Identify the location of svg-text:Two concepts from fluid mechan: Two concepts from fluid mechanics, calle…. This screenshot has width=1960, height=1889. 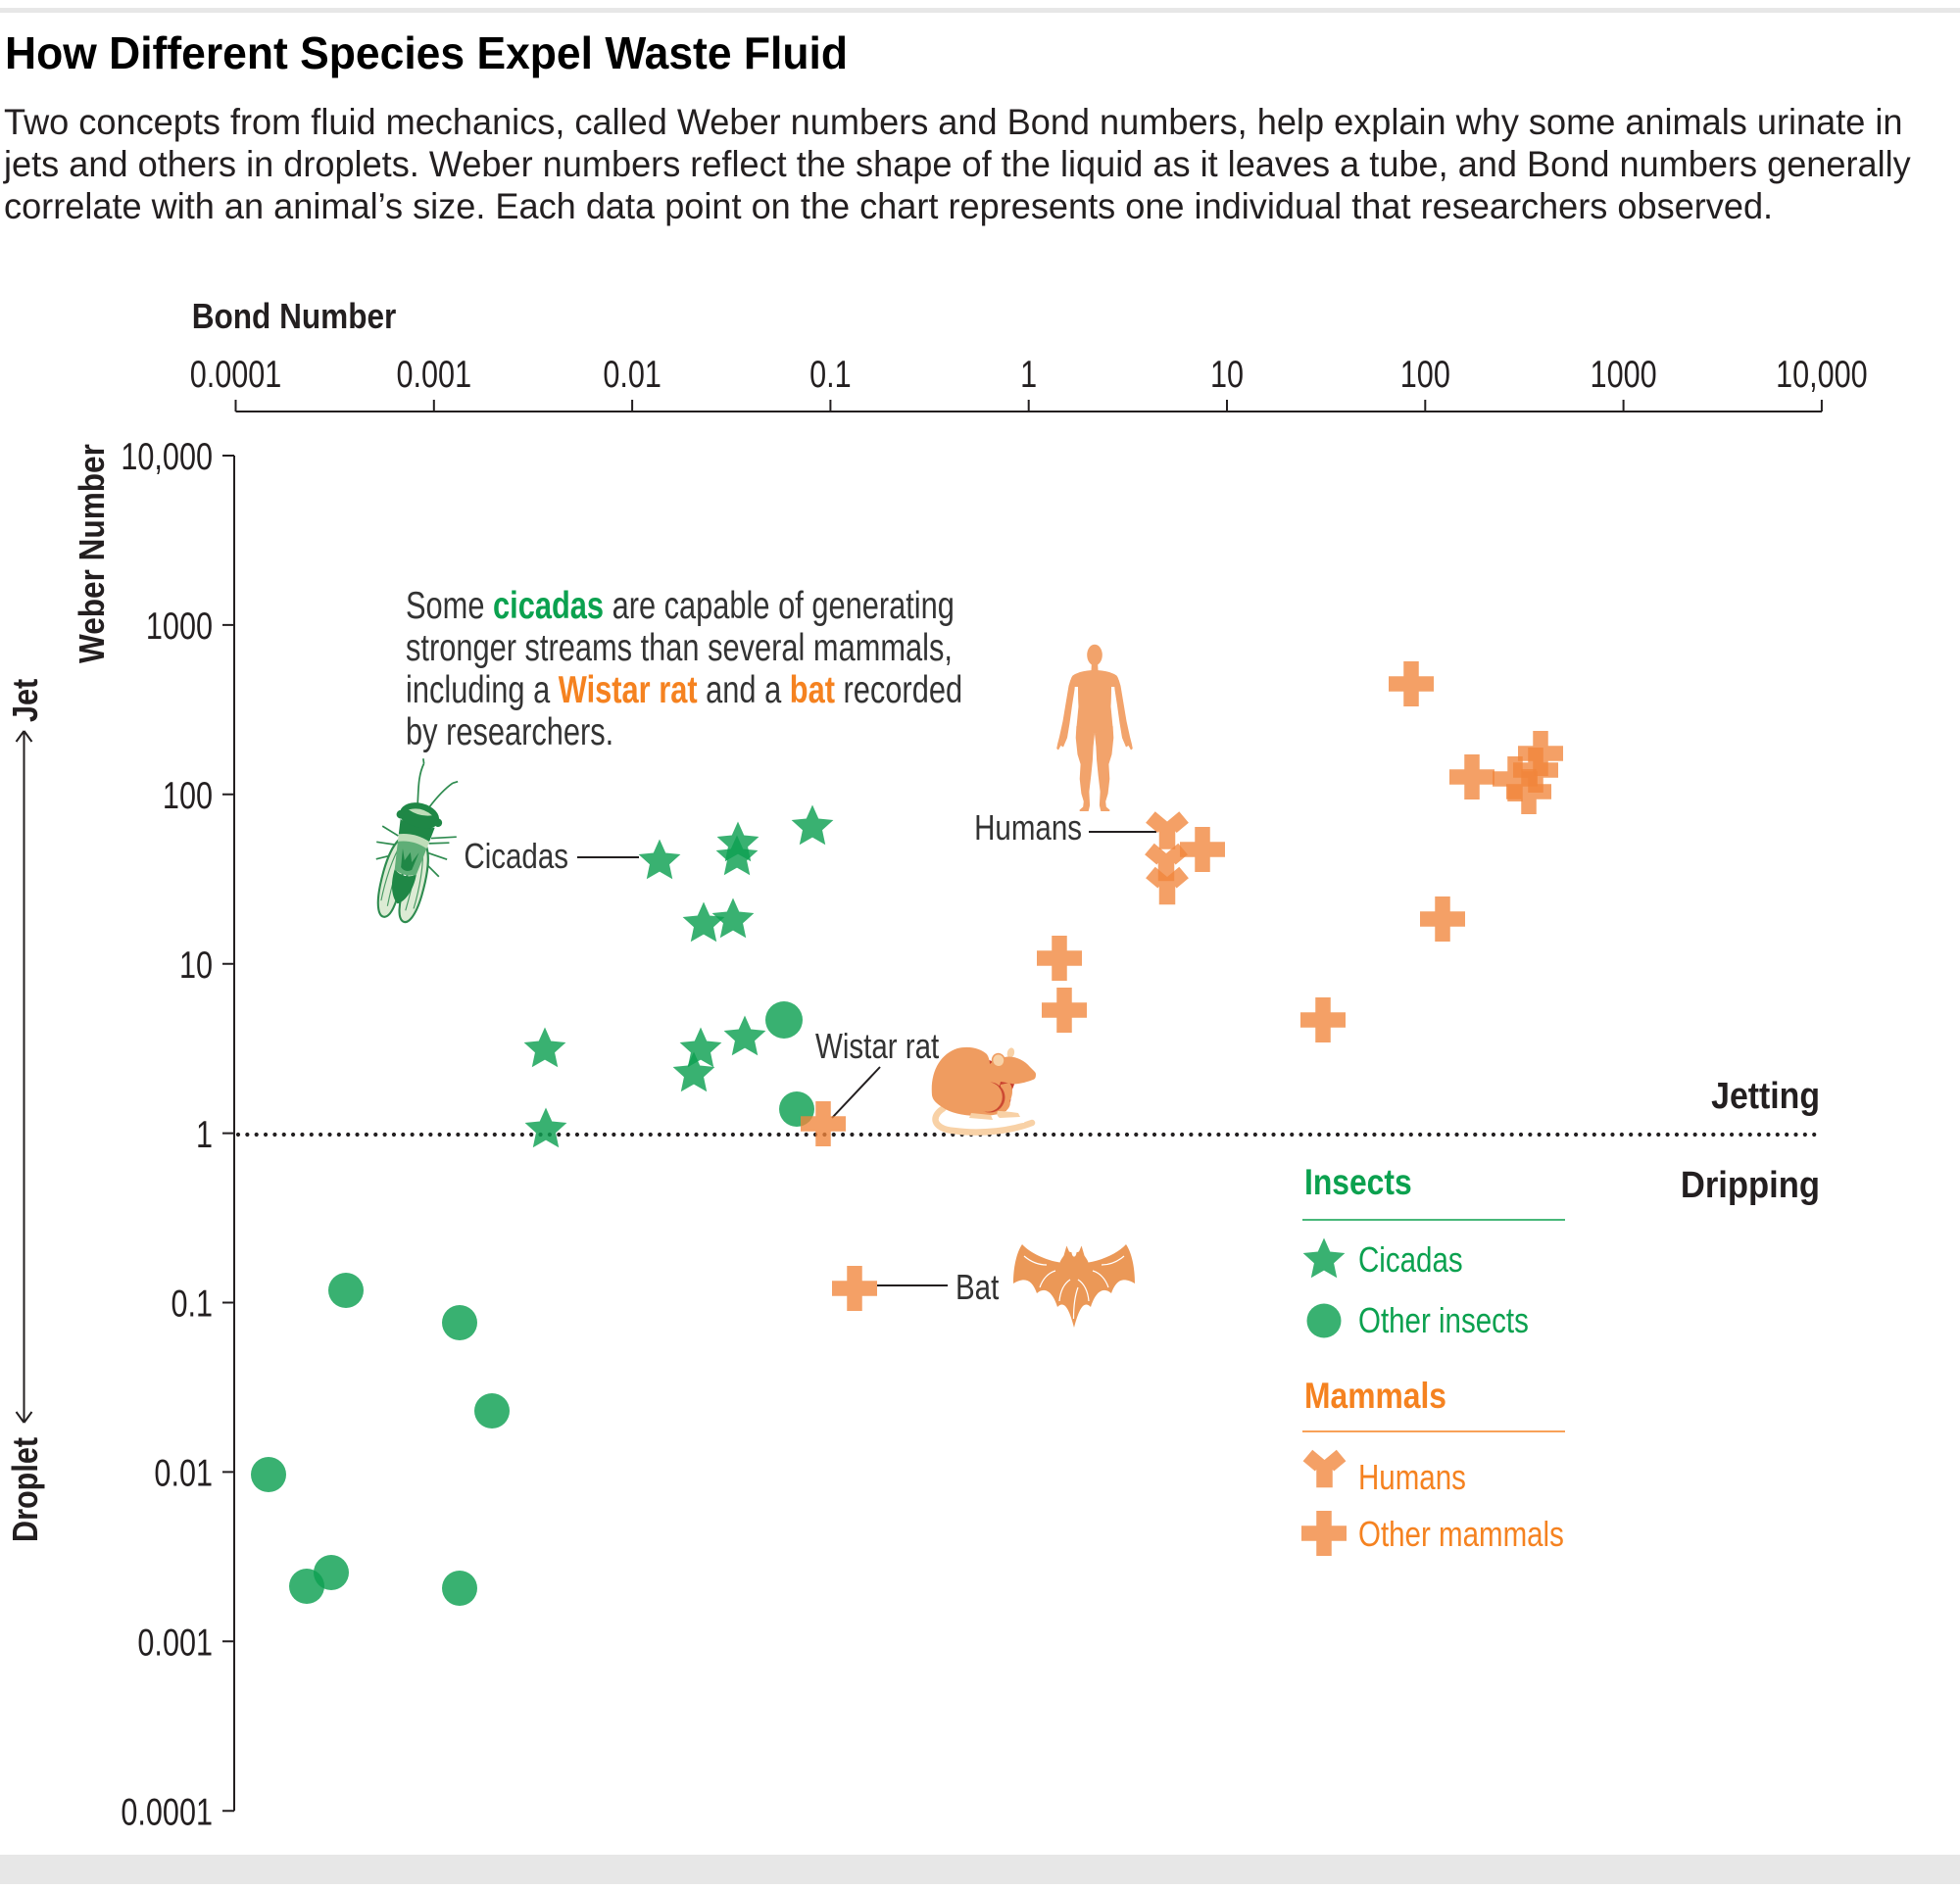
(953, 122).